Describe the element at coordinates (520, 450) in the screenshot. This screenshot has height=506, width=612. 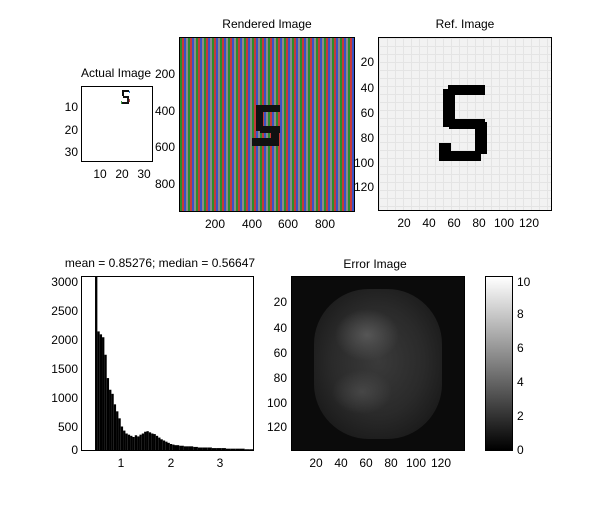
I see `colorbar-tick: 0` at that location.